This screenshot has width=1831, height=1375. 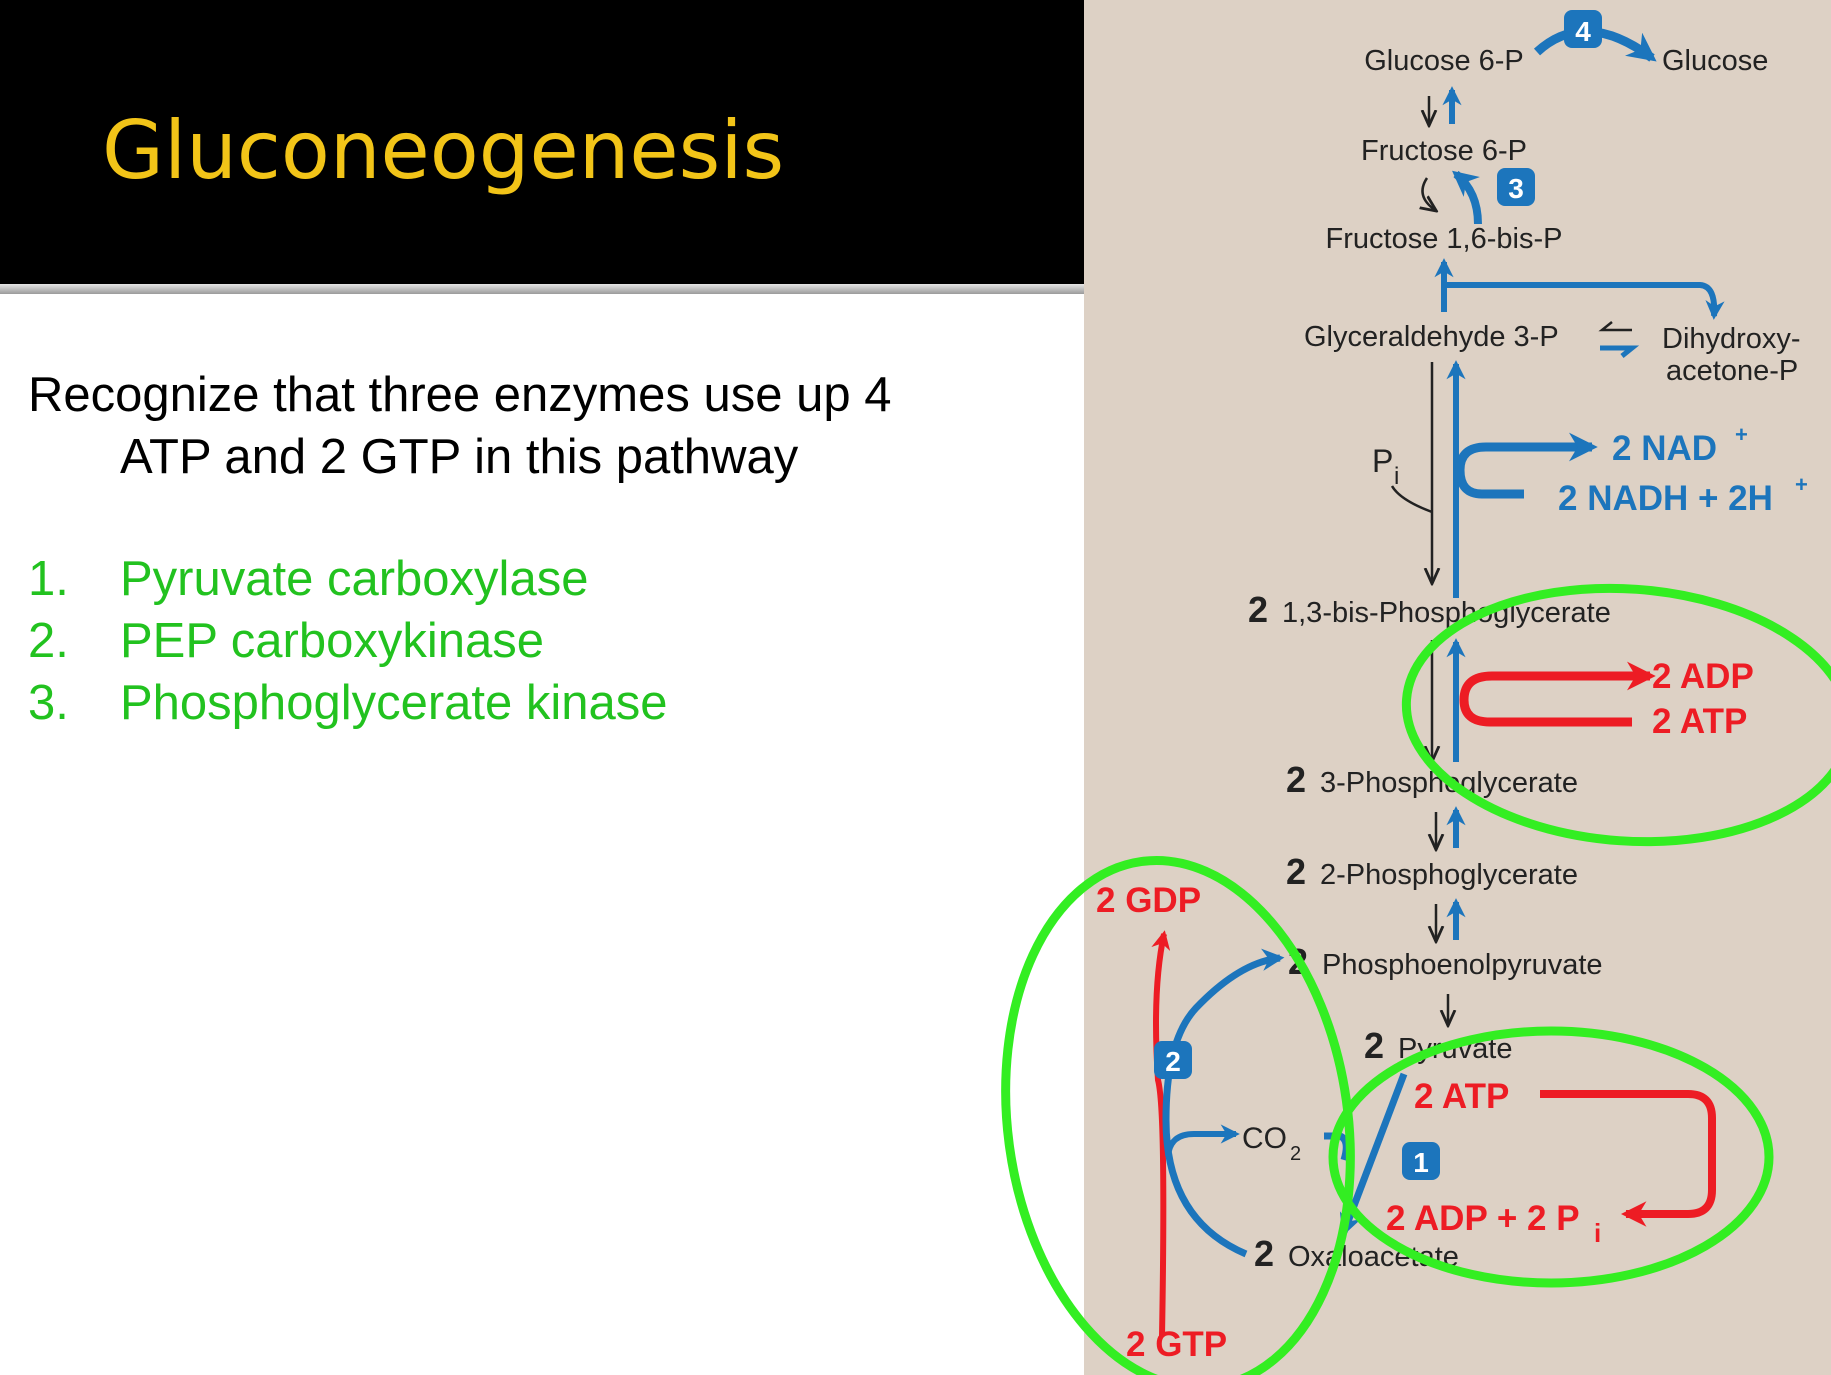 I want to click on arrow-dhap-branch, so click(x=1584, y=301).